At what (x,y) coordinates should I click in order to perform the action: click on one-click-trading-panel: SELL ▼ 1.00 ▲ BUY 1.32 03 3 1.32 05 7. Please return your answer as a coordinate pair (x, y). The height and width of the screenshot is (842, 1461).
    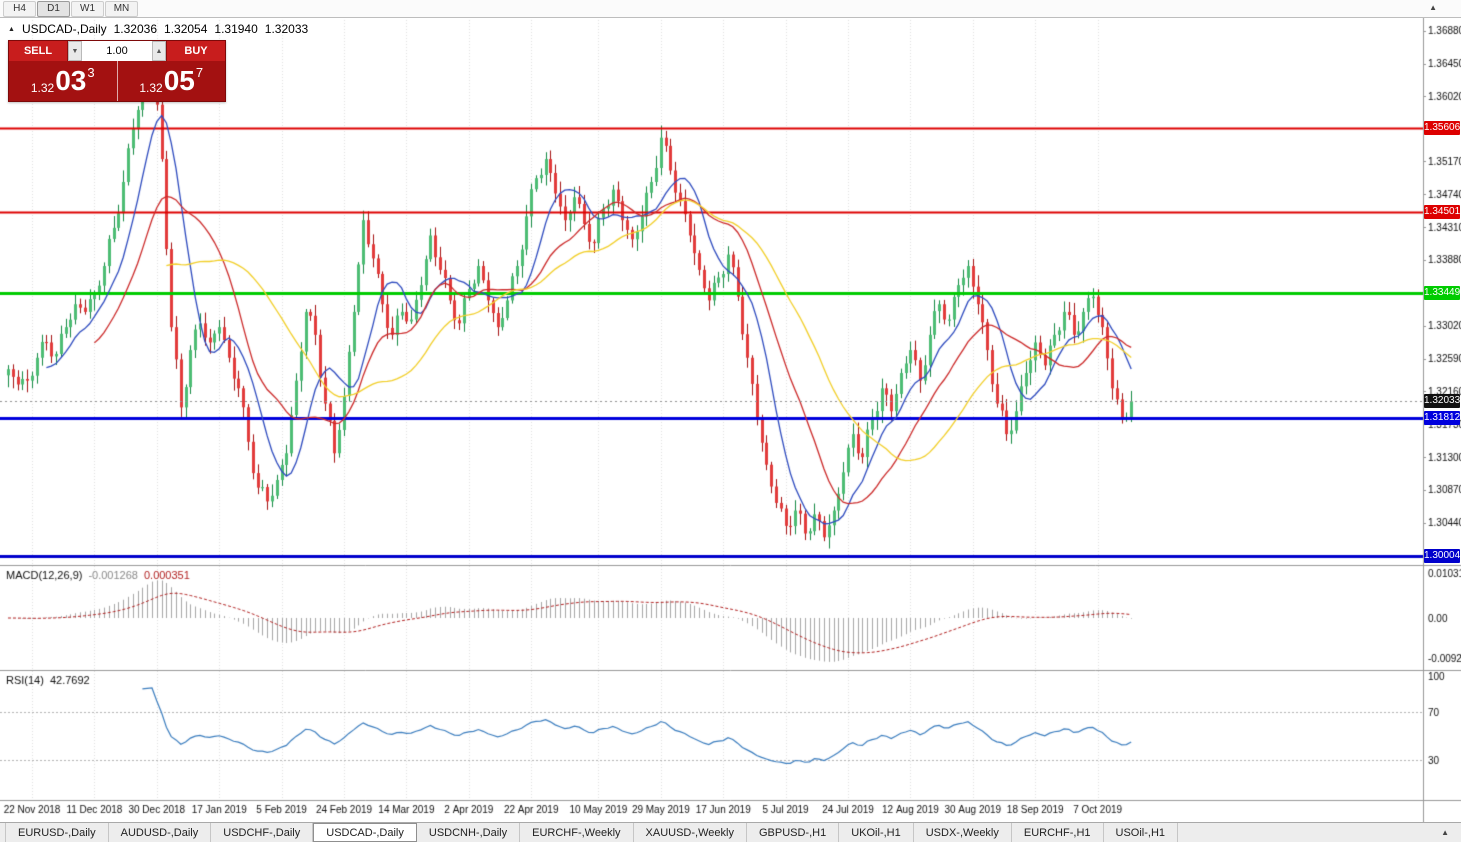
    Looking at the image, I should click on (117, 71).